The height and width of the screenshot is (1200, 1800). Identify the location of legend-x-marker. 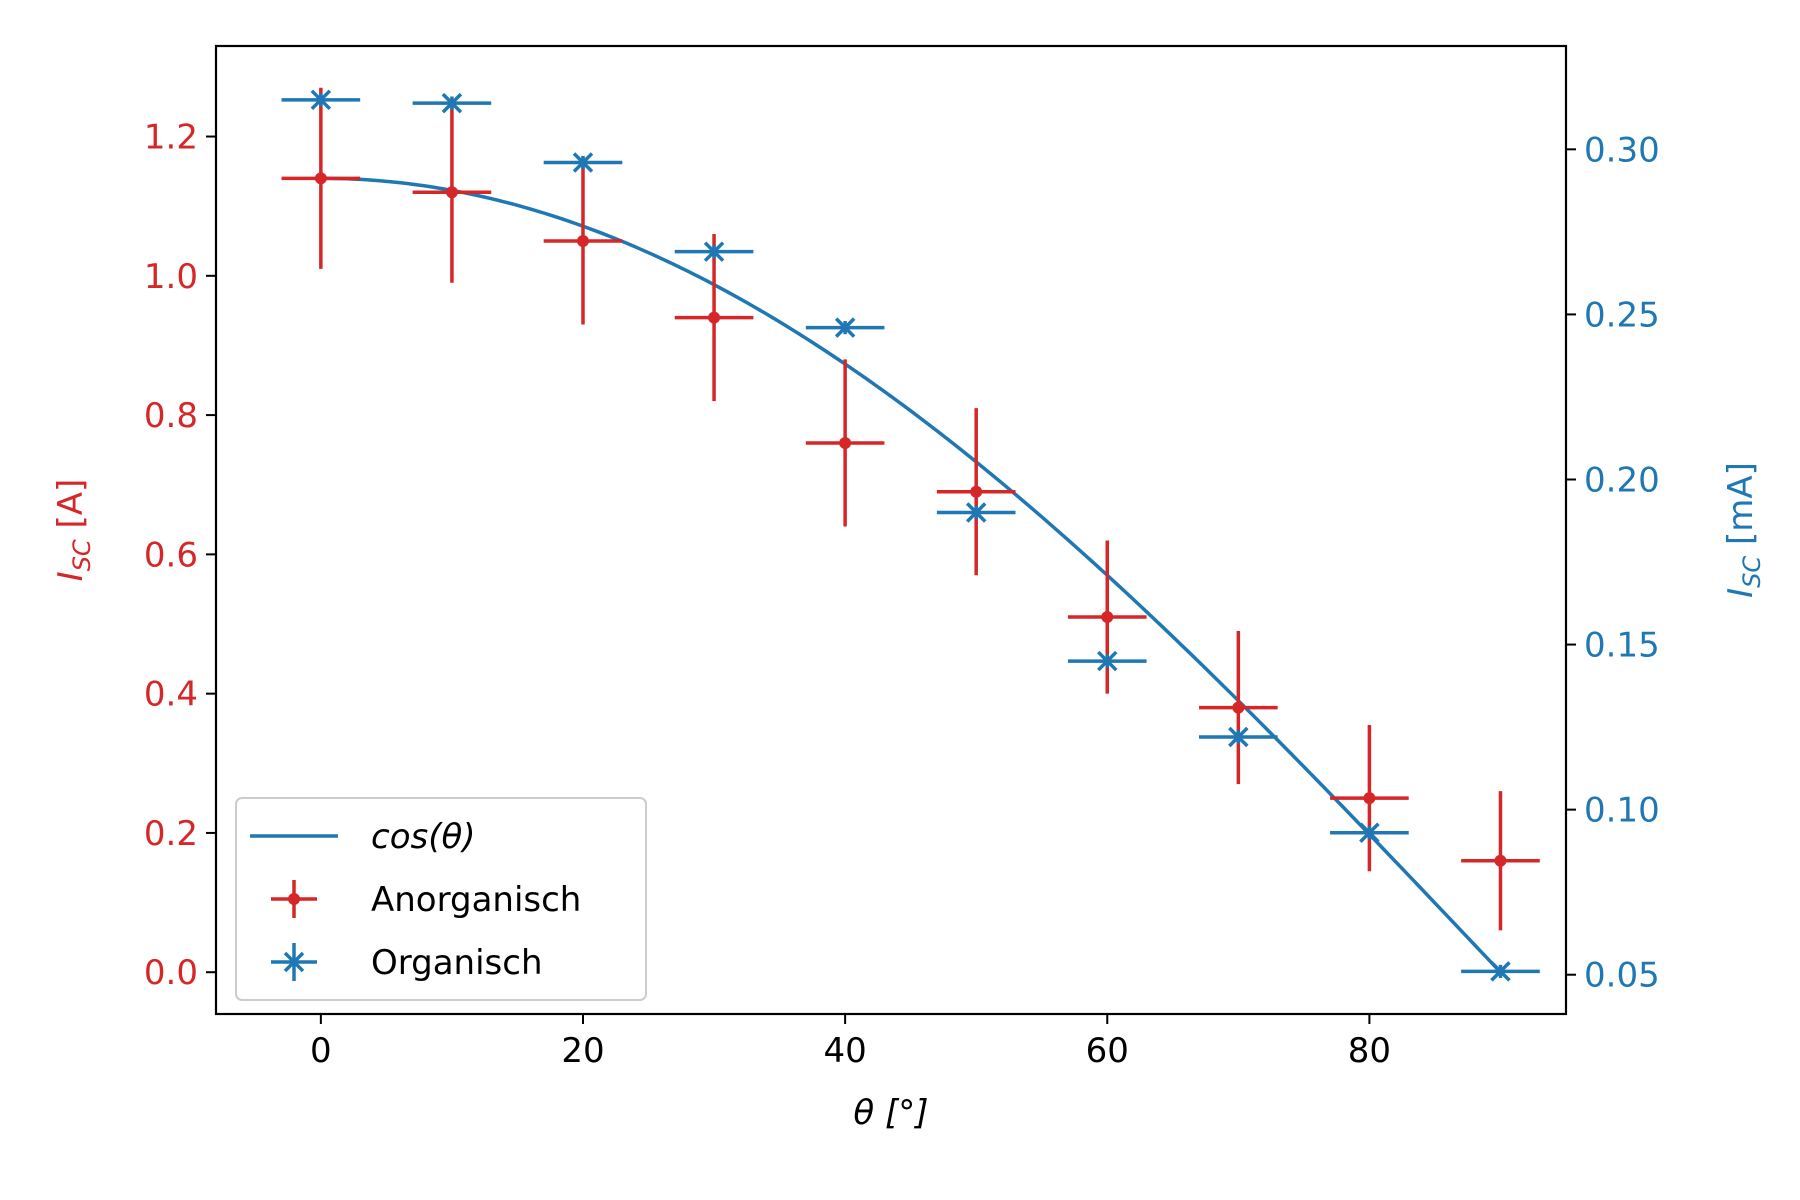
(294, 962).